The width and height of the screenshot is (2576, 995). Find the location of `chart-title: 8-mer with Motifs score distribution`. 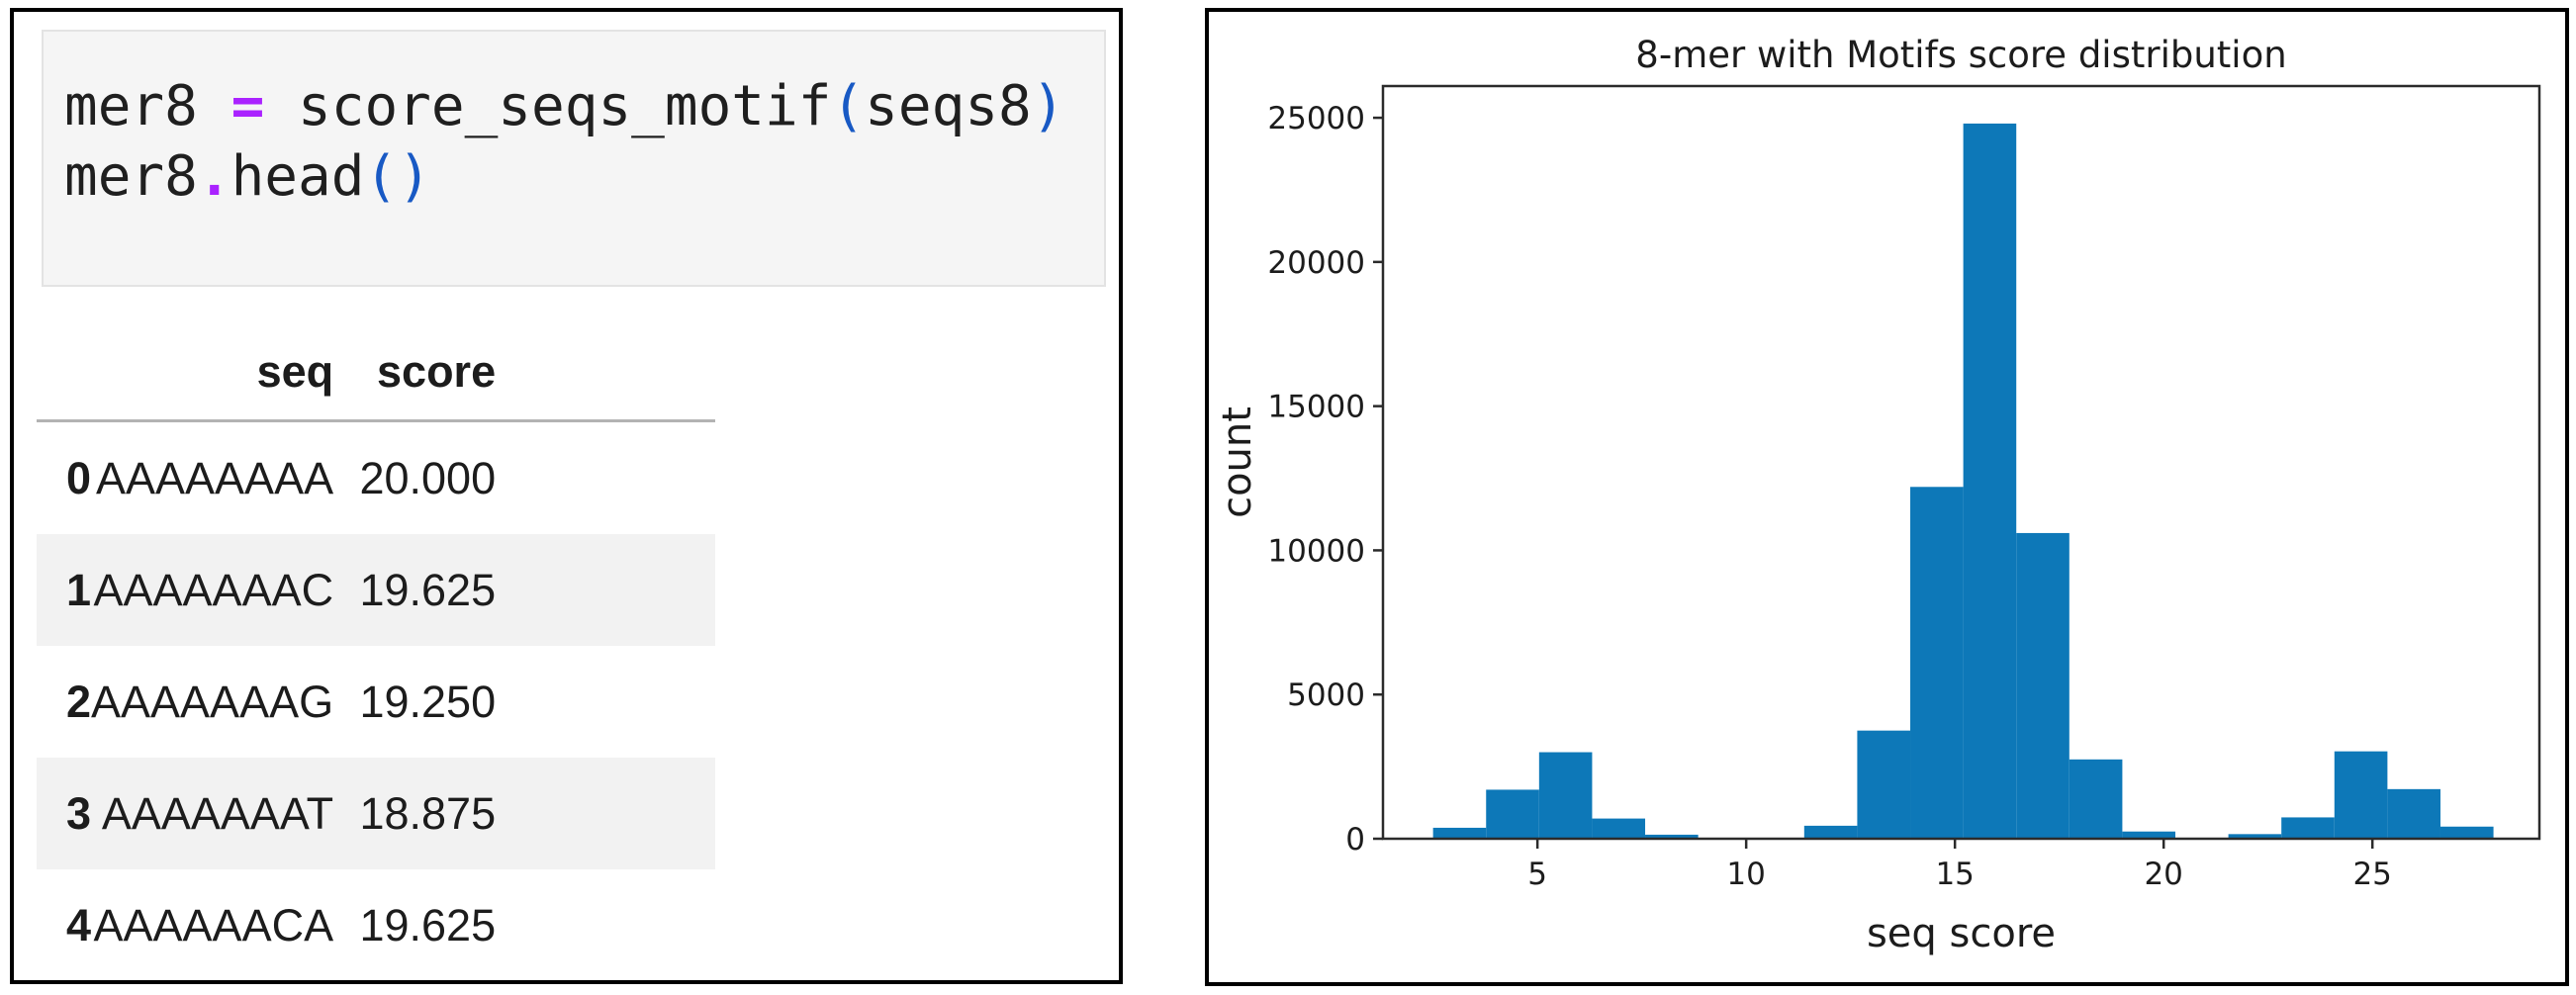

chart-title: 8-mer with Motifs score distribution is located at coordinates (1960, 55).